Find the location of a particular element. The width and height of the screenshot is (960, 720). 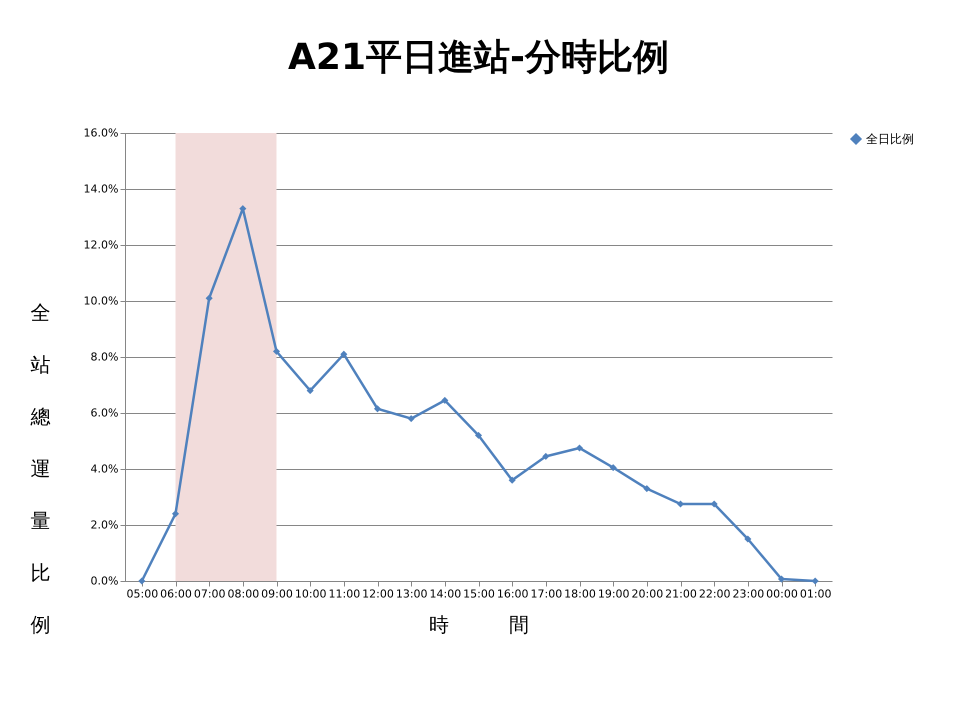

y-tick-label: 6.0% is located at coordinates (104, 413).